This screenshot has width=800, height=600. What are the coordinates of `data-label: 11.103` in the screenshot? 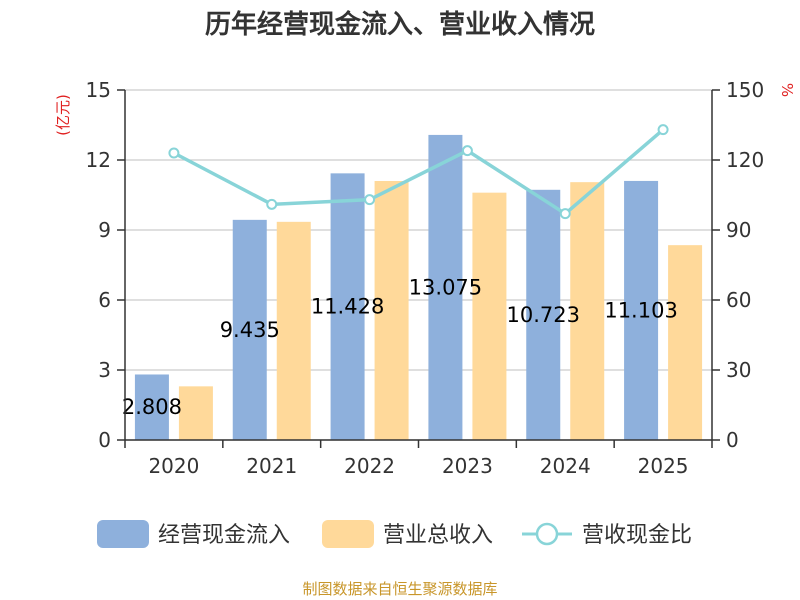 It's located at (640, 310).